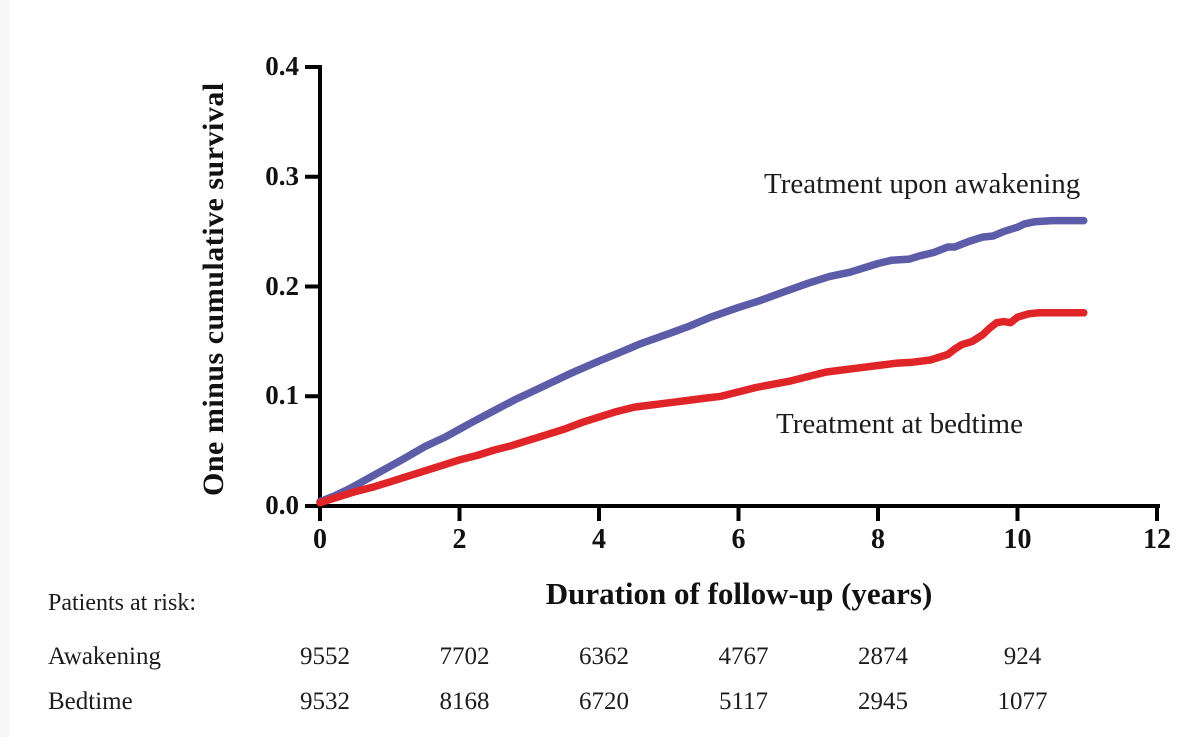 The image size is (1200, 737). I want to click on risk-value-bedtime-yr2: 8168, so click(464, 701).